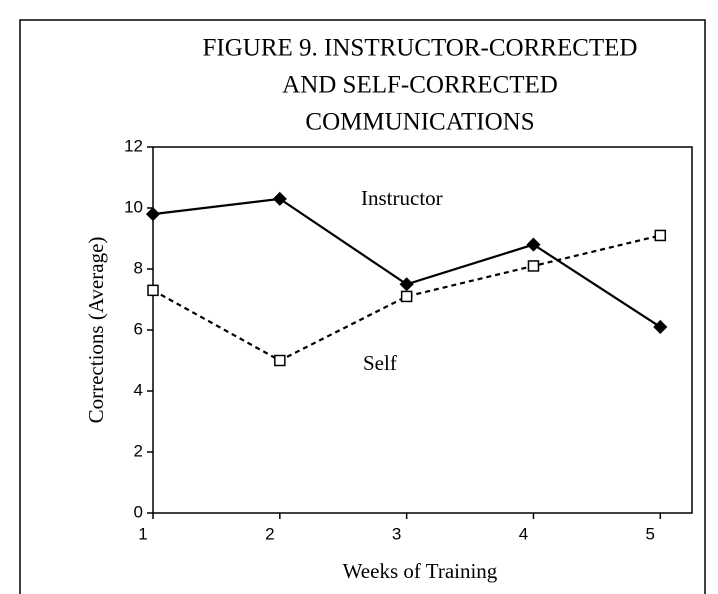 The height and width of the screenshot is (594, 718). What do you see at coordinates (420, 48) in the screenshot?
I see `chart-title: FIGURE 9. INSTRUCTOR-CORRECTED` at bounding box center [420, 48].